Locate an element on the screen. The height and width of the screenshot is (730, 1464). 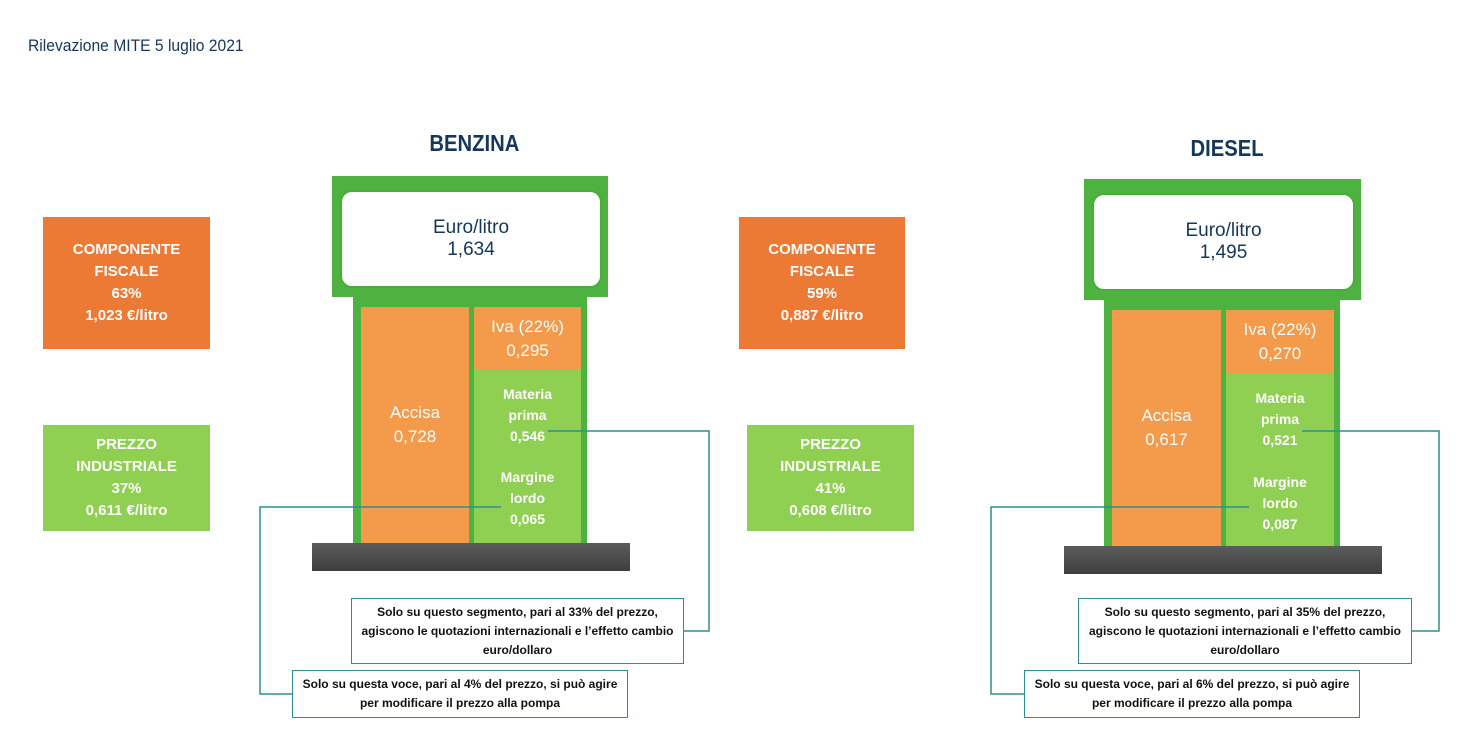
diesel-prezzo-industriale-box: PREZZO INDUSTRIALE 41% 0,608 €/litro is located at coordinates (830, 478).